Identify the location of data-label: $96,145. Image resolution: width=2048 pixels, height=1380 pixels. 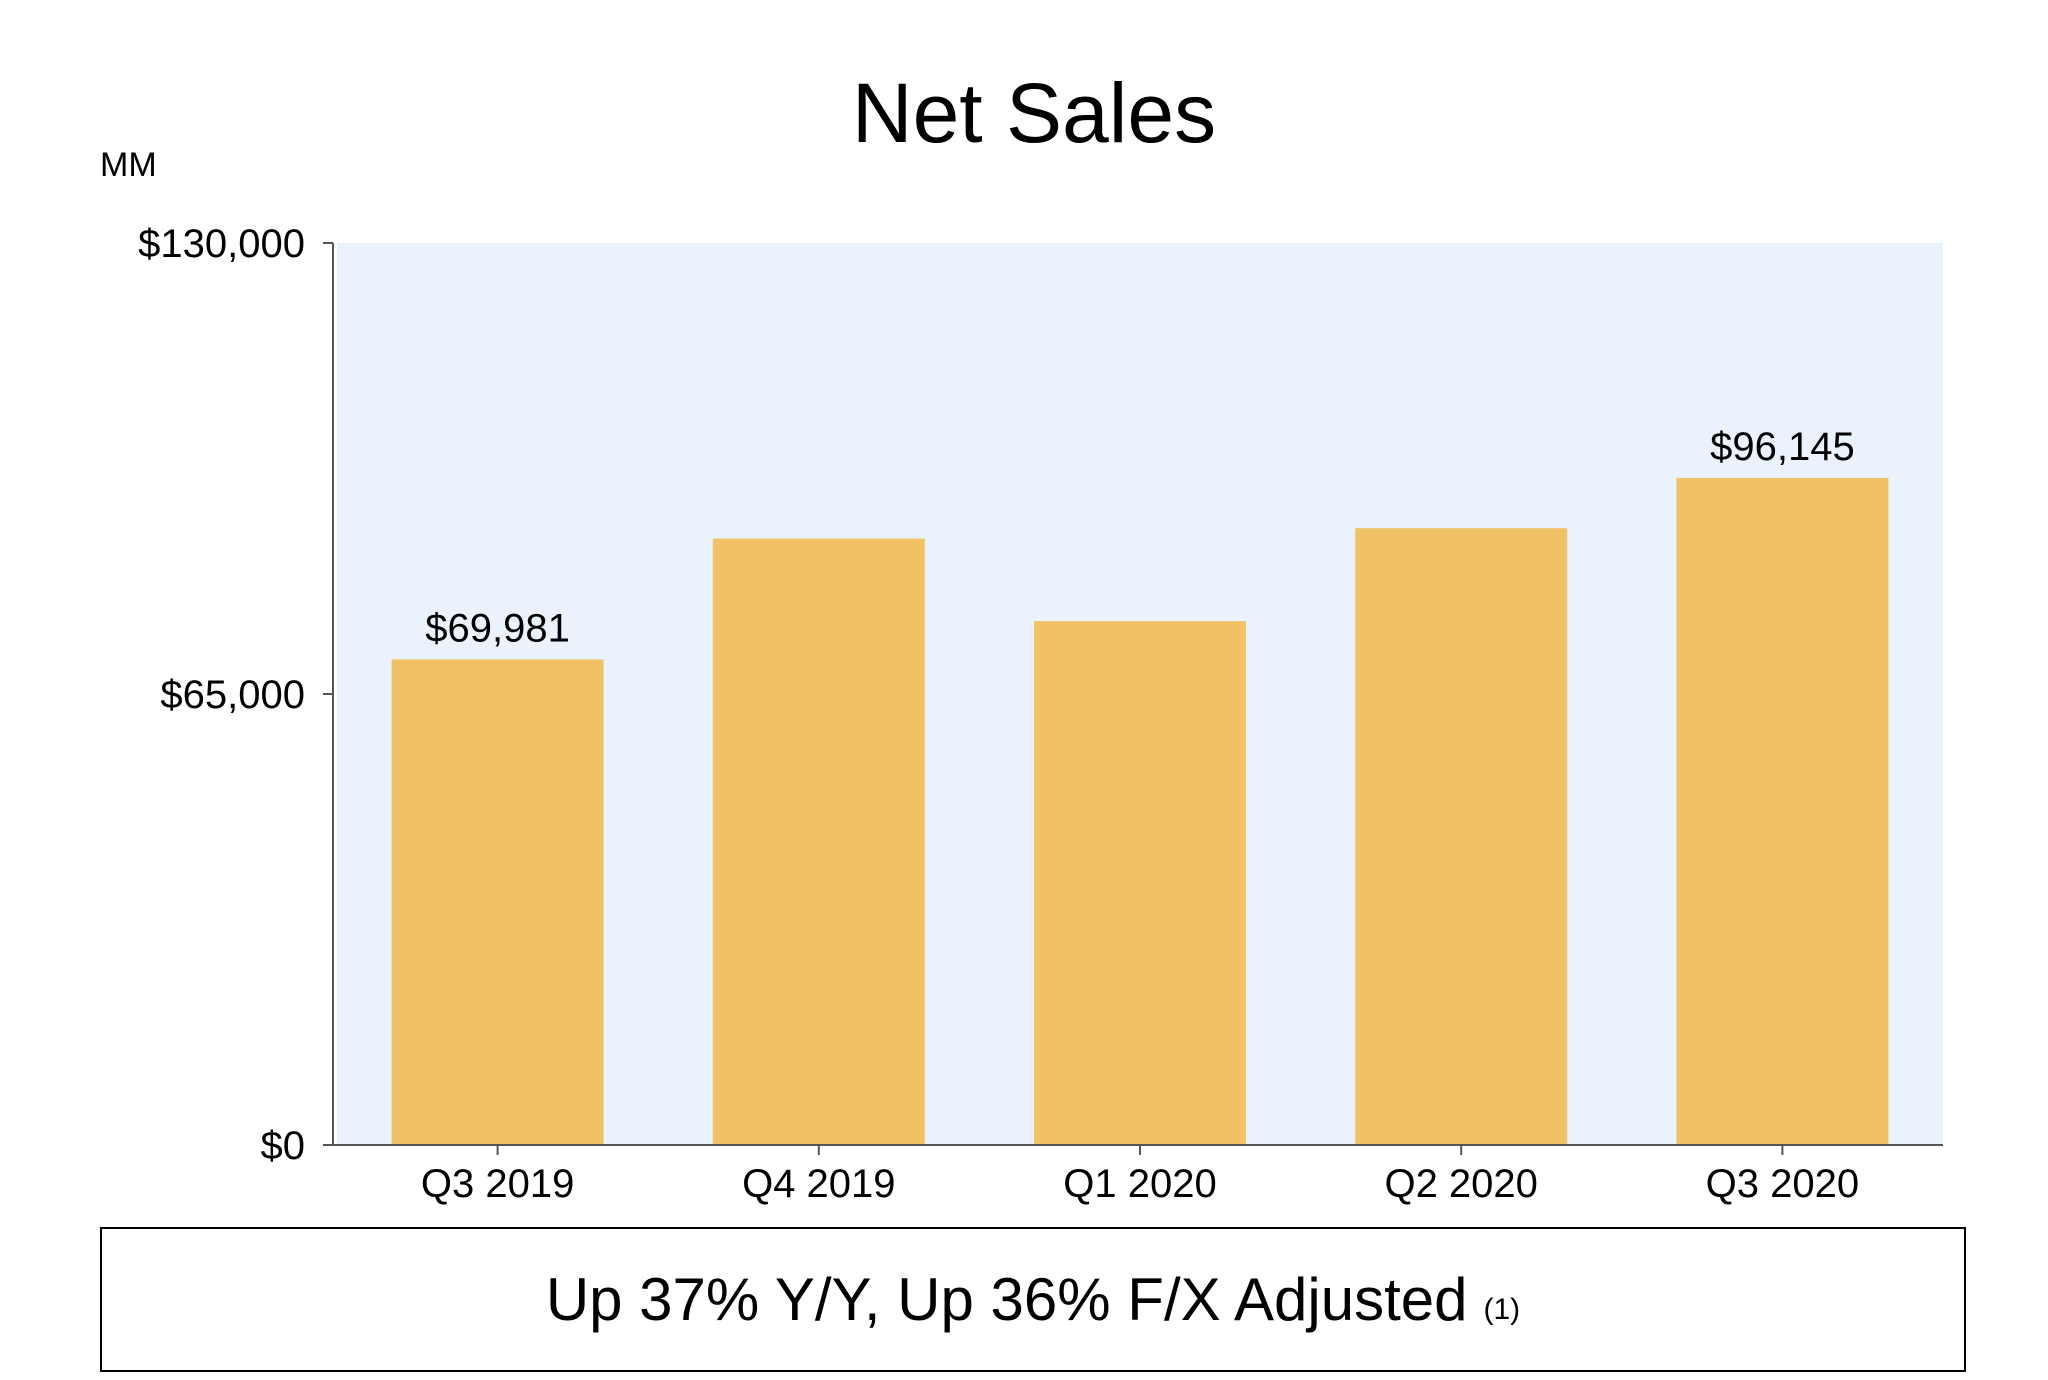
(1782, 447).